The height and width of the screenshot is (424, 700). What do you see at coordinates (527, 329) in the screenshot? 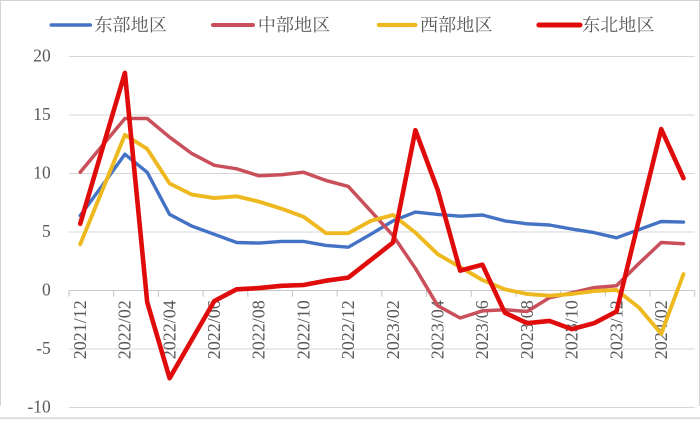
I see `svg-text: 2023/08` at bounding box center [527, 329].